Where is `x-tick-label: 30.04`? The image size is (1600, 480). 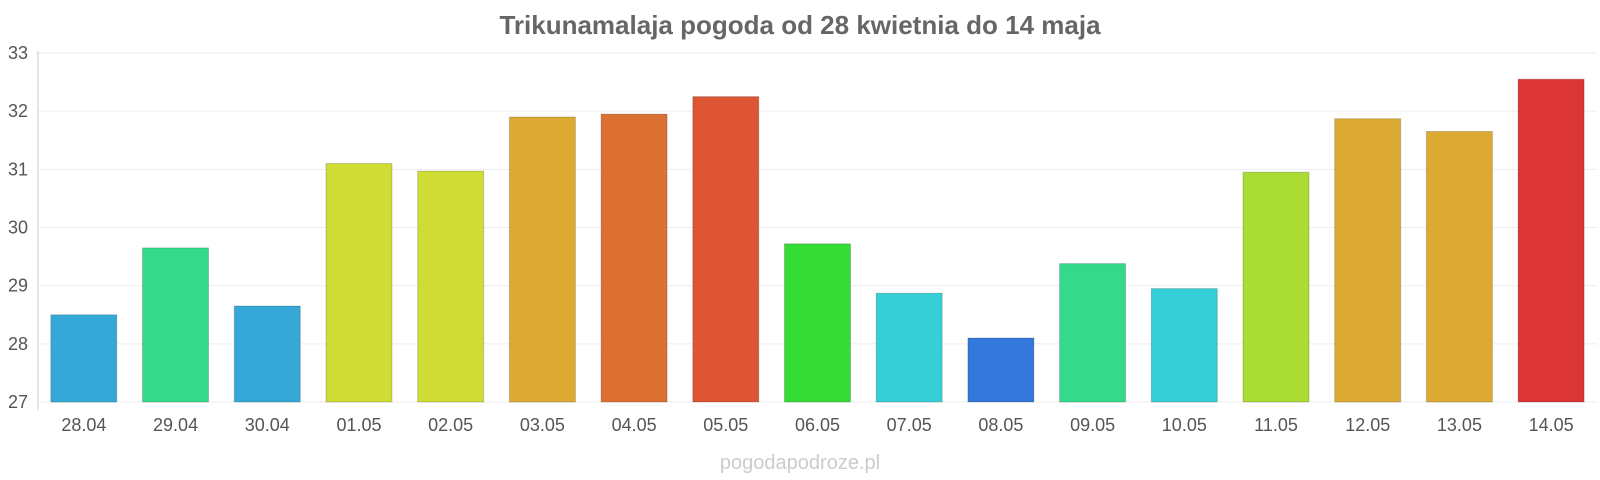
x-tick-label: 30.04 is located at coordinates (267, 425).